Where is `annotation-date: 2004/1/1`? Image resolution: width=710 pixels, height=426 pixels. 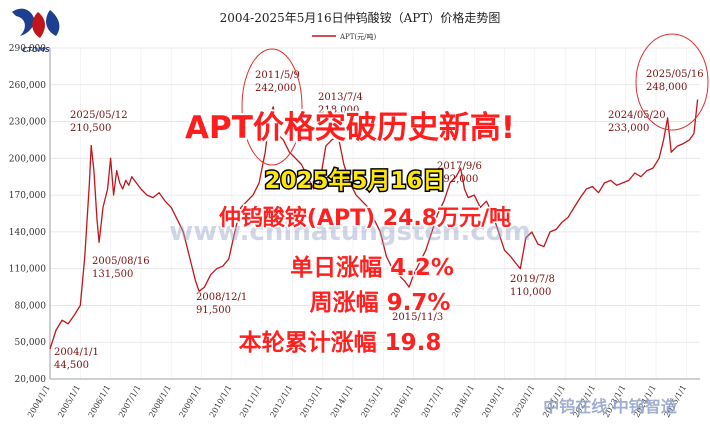 annotation-date: 2004/1/1 is located at coordinates (76, 352).